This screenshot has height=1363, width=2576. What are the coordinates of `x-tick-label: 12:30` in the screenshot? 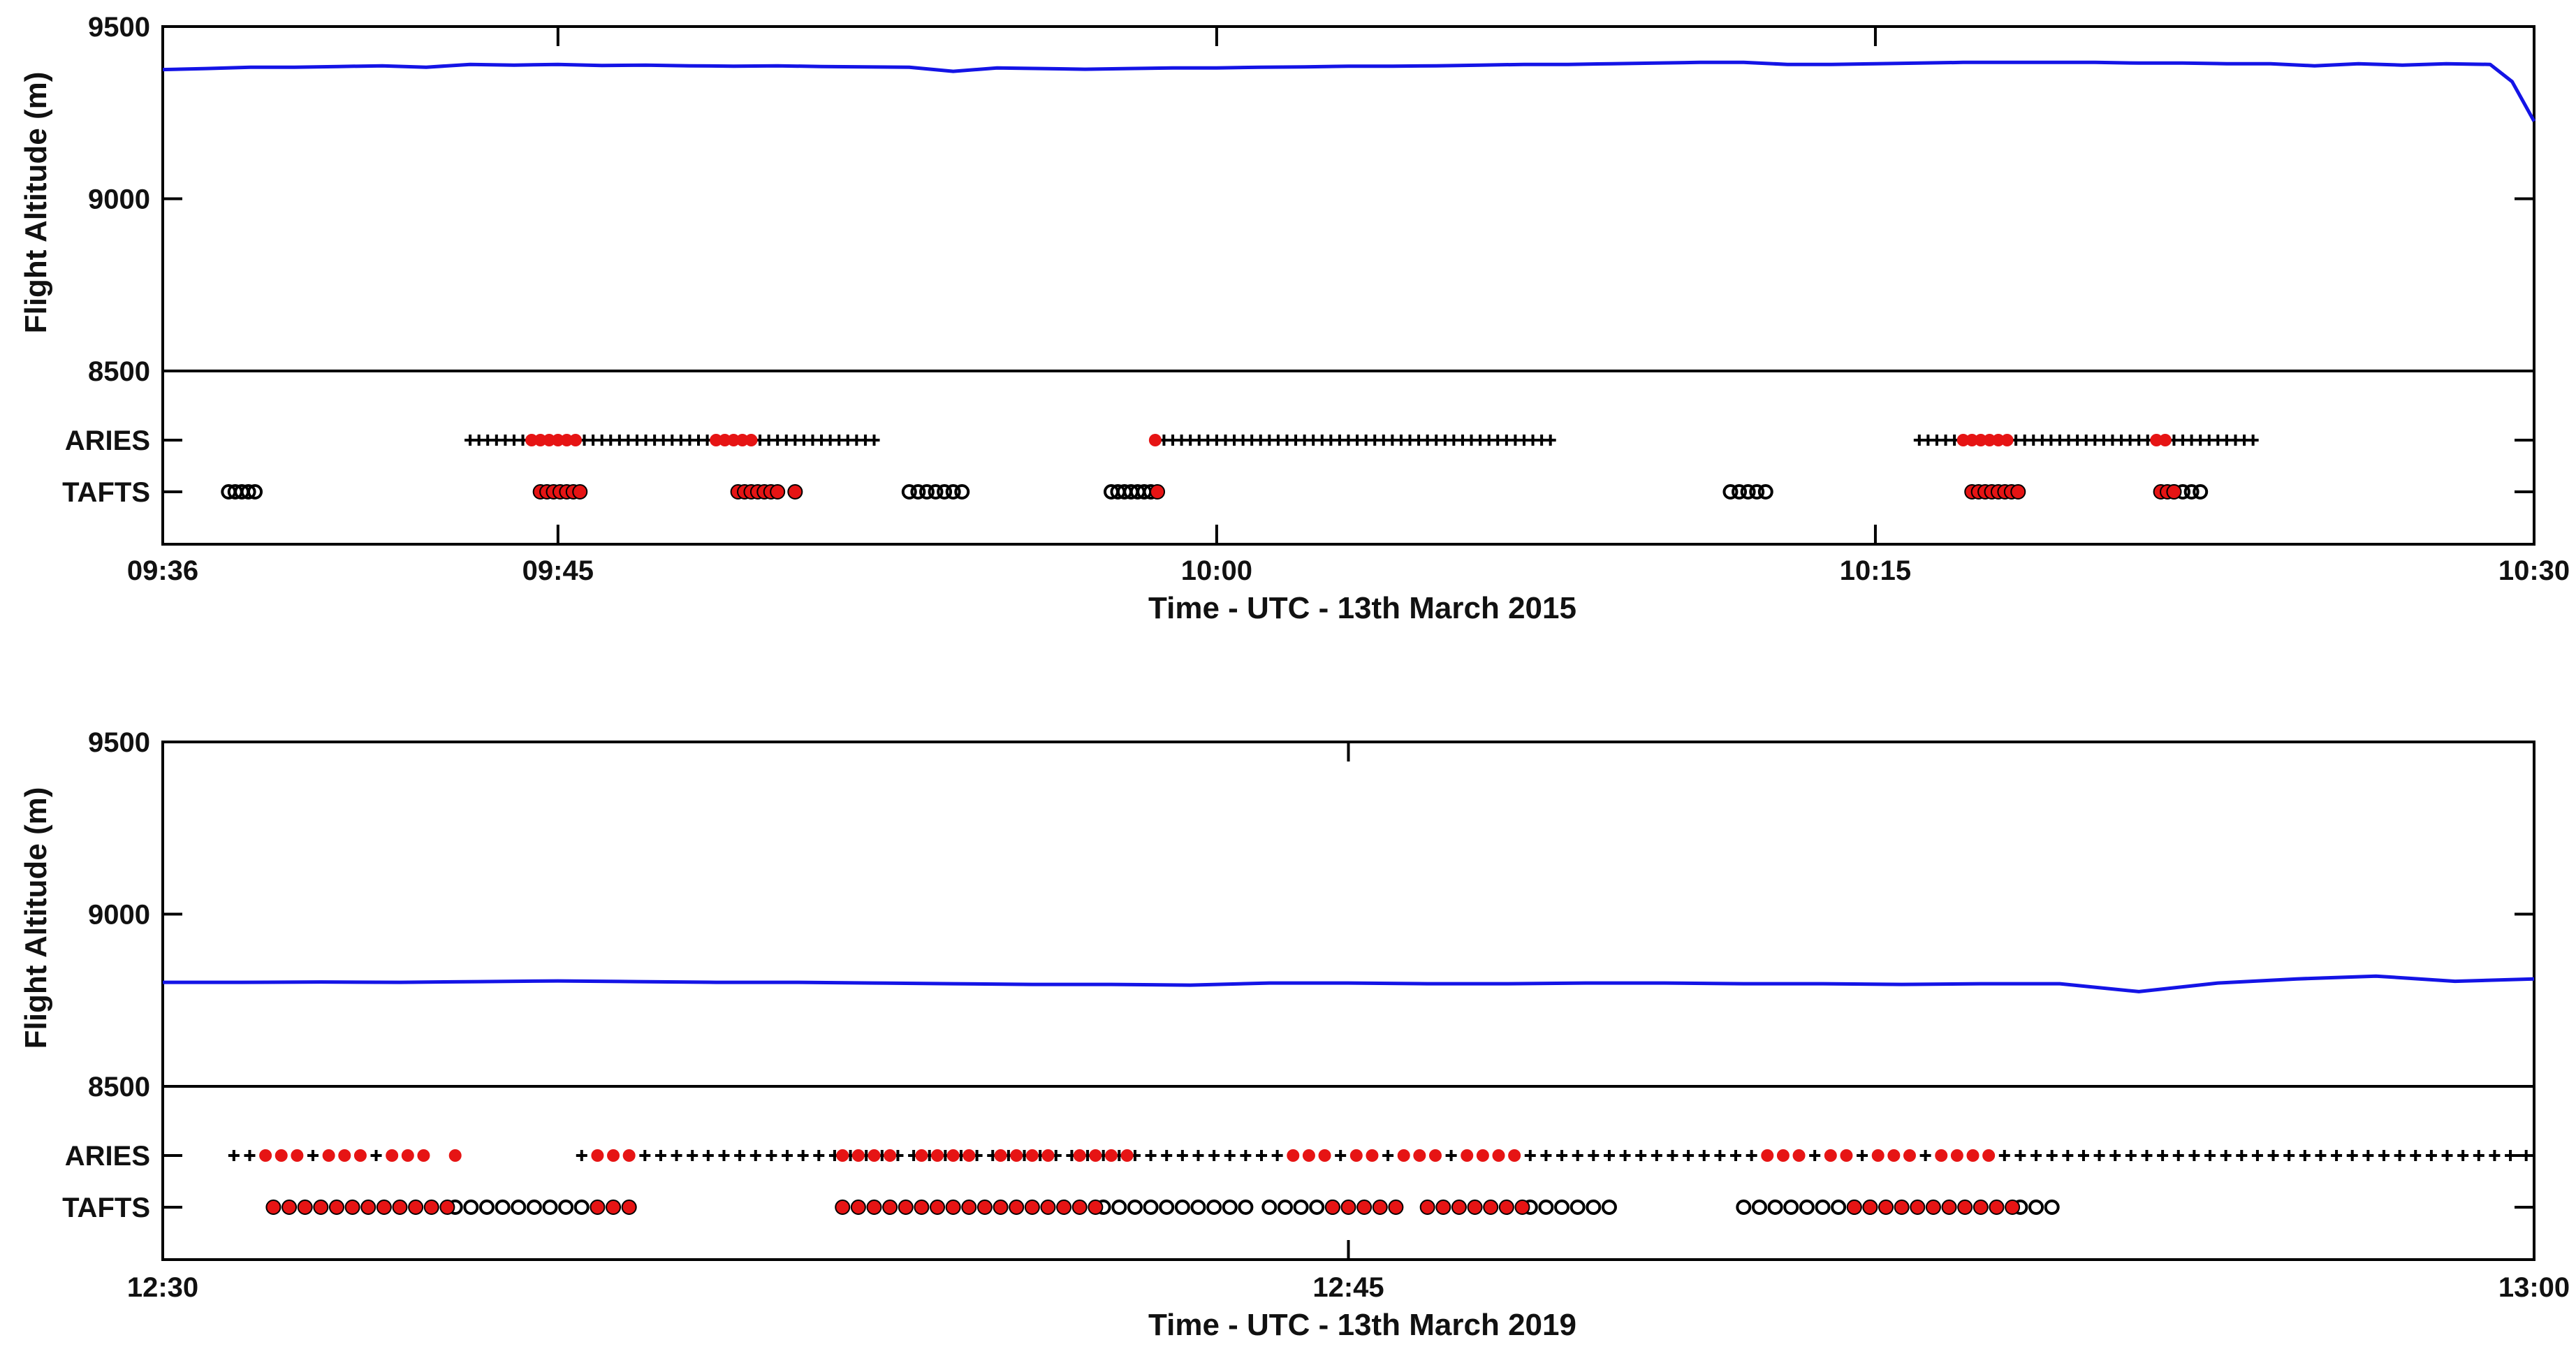 It's located at (162, 1287).